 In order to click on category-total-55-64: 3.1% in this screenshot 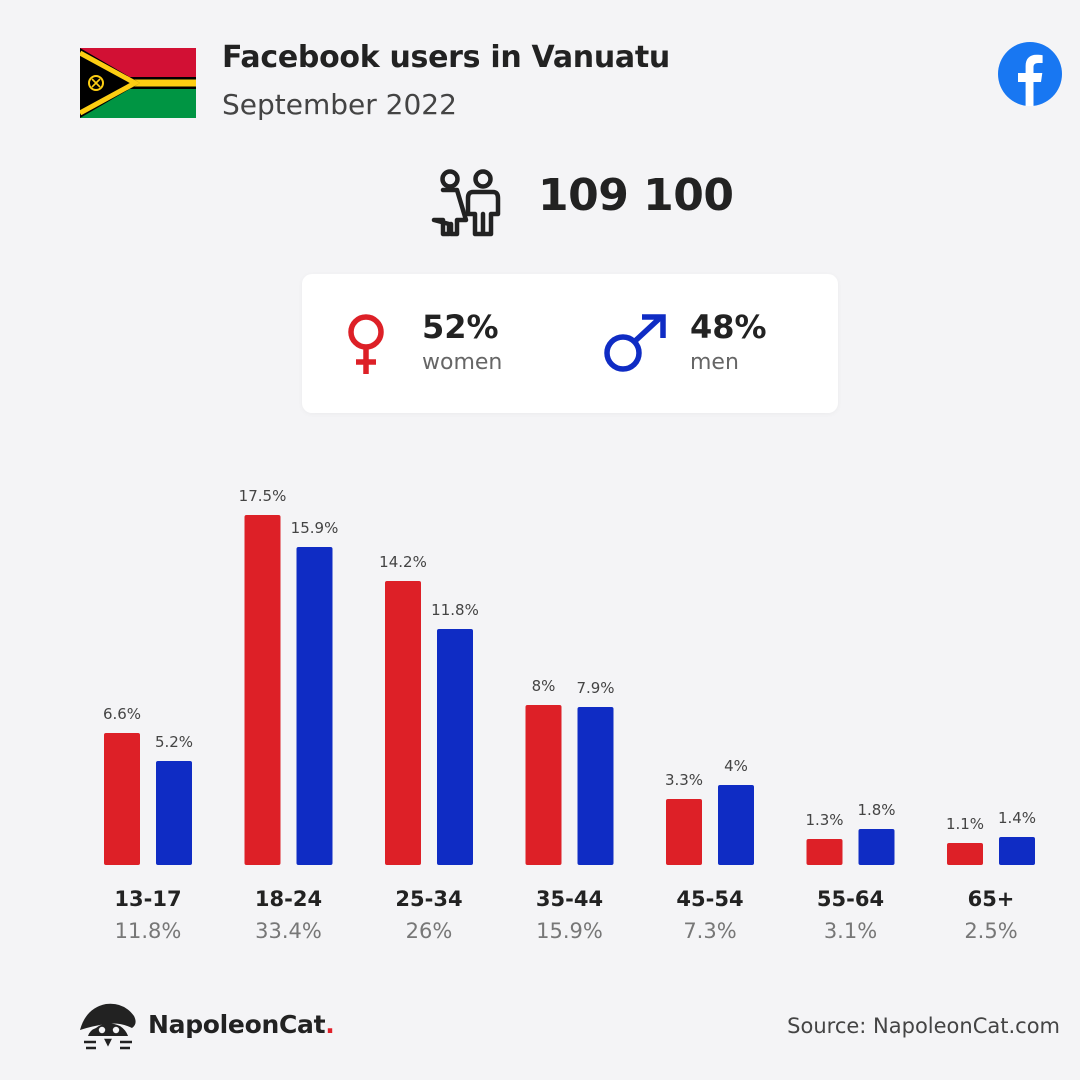, I will do `click(850, 931)`.